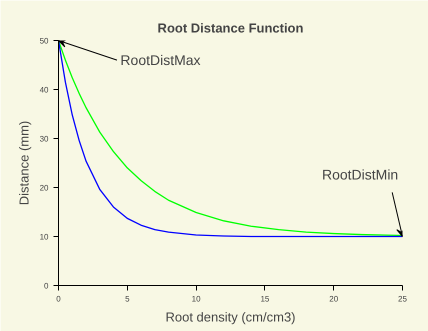  Describe the element at coordinates (265, 299) in the screenshot. I see `x-tick-label: 15` at that location.